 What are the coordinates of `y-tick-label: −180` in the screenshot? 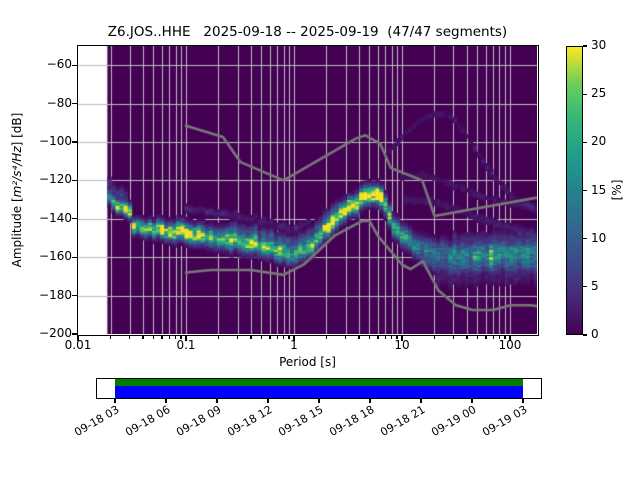 It's located at (55, 294).